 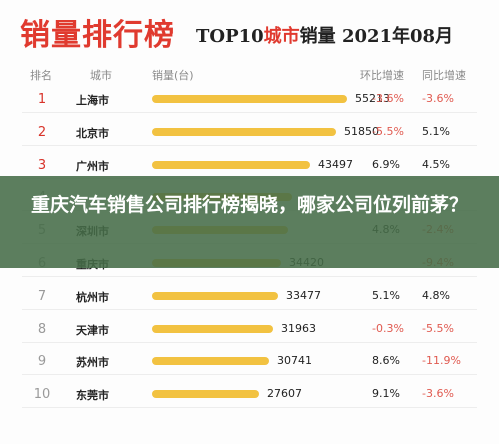 I want to click on subtitle-city: 城市, so click(x=281, y=36).